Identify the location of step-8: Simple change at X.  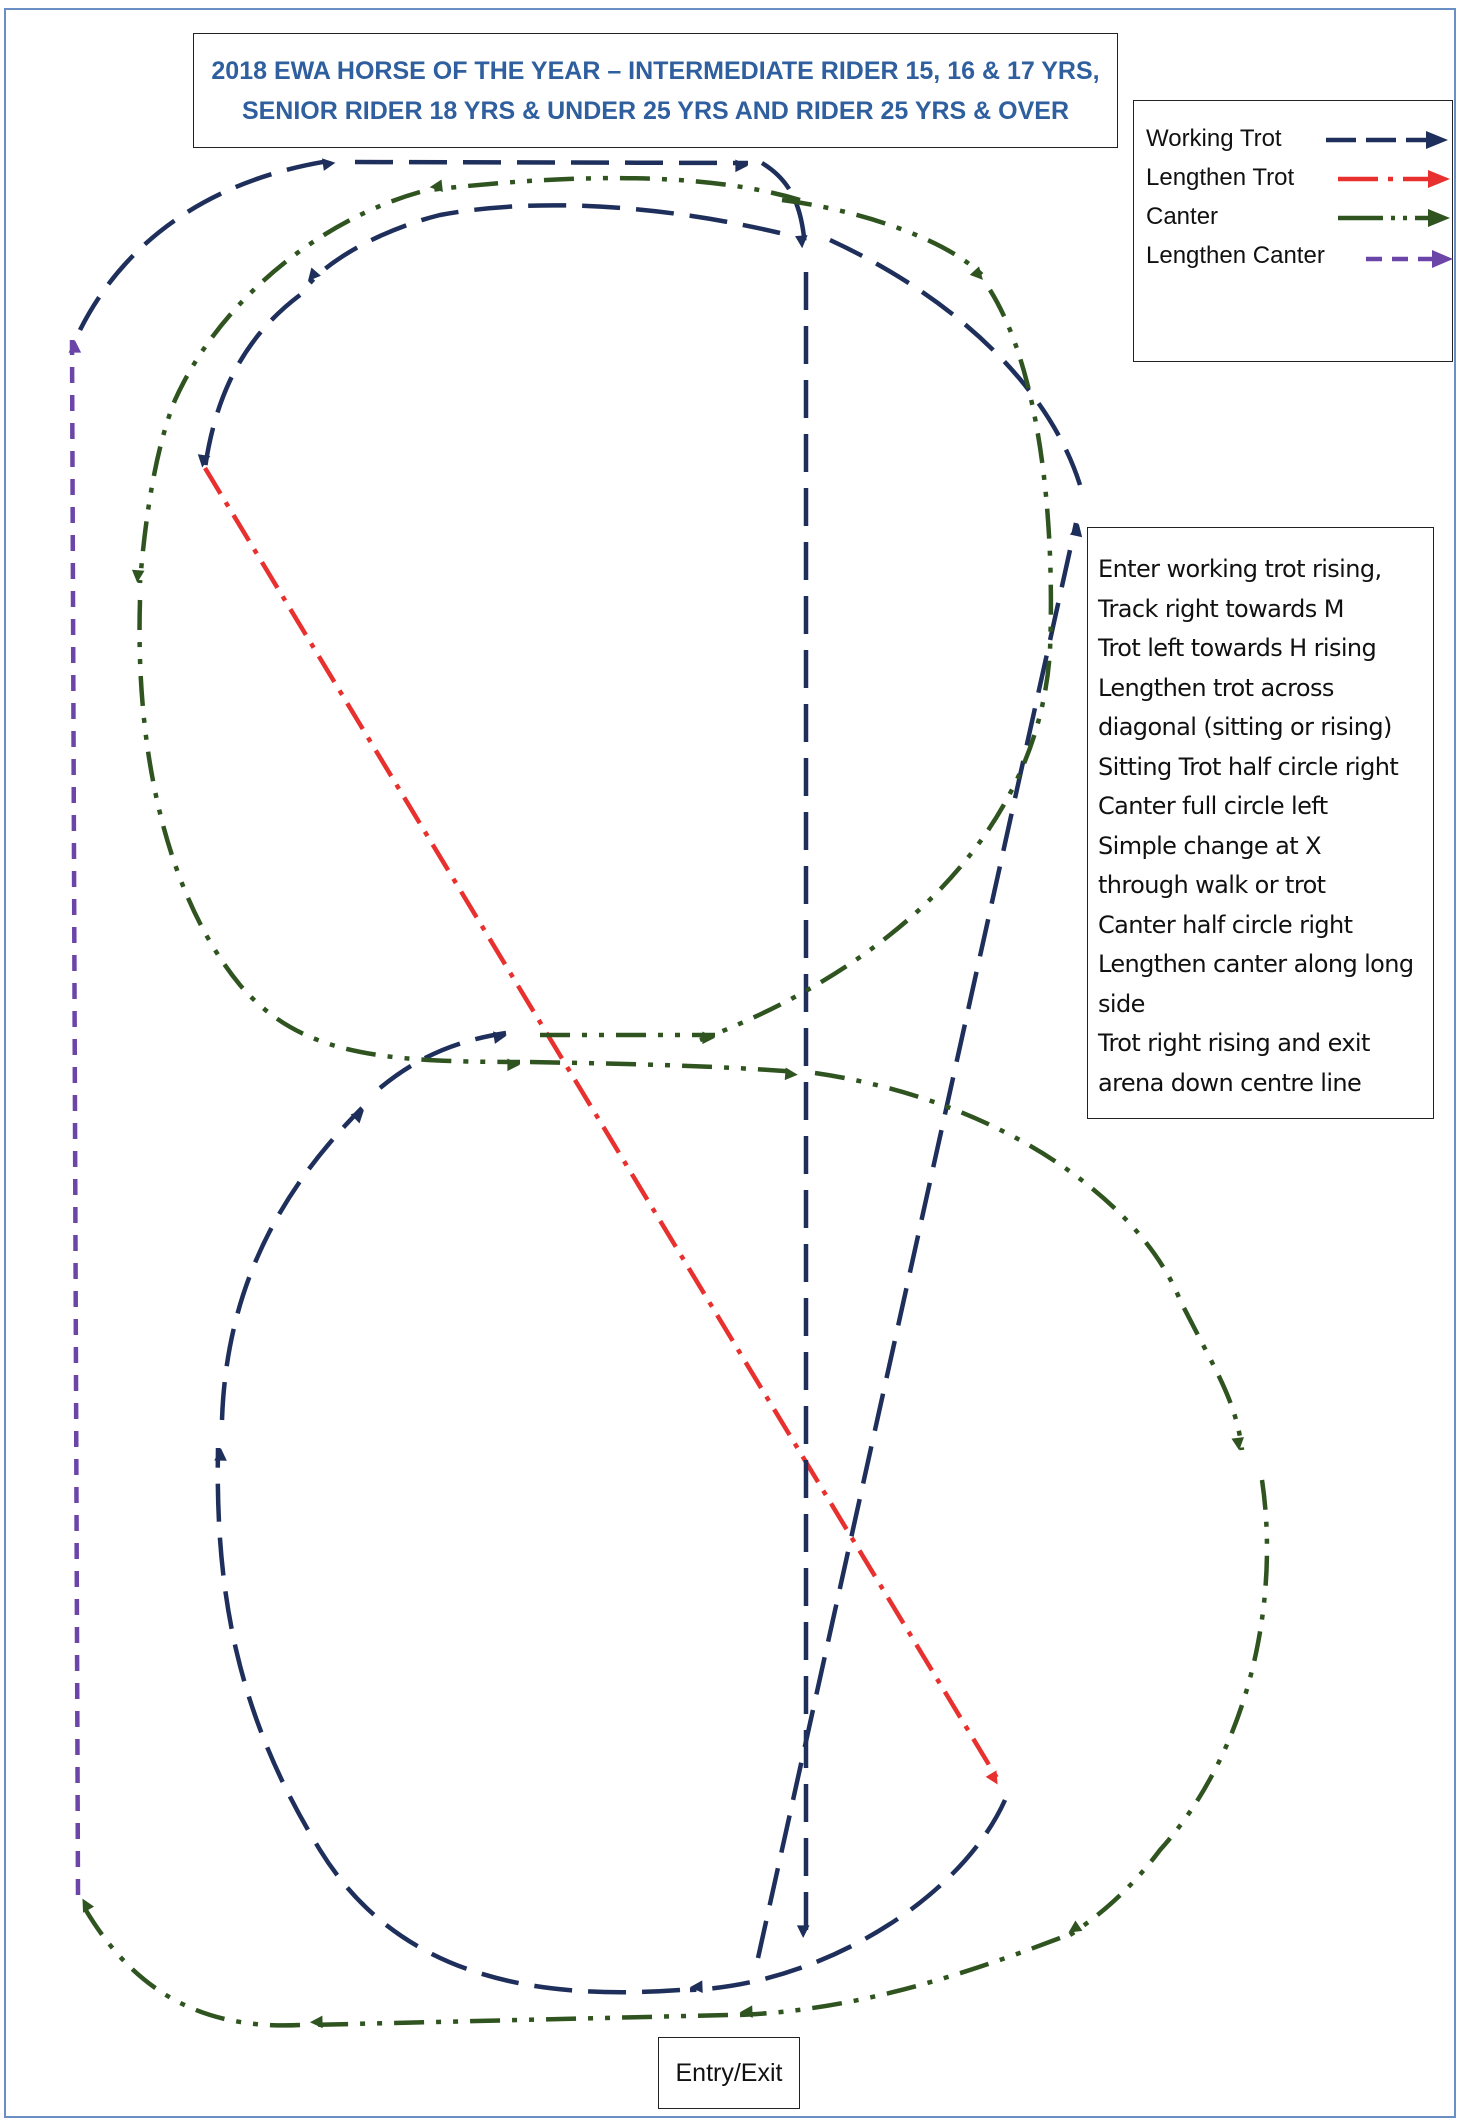
(1210, 845).